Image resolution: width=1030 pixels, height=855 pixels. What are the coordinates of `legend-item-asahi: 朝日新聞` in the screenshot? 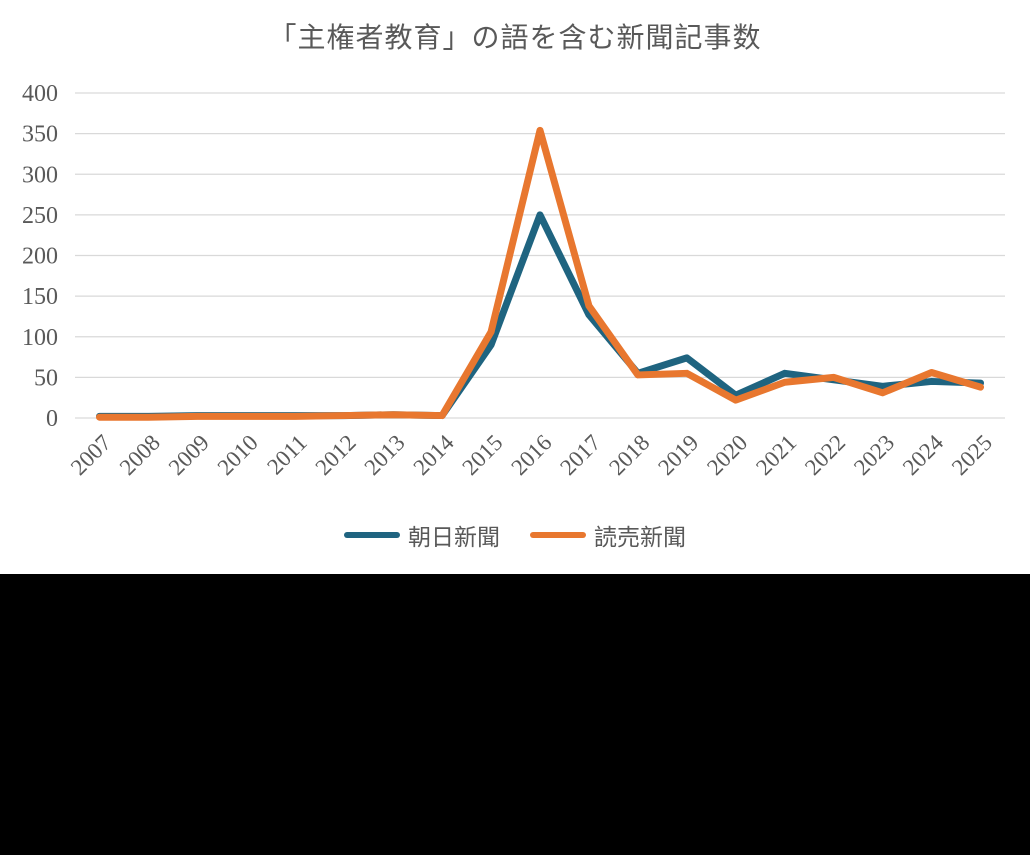 It's located at (422, 535).